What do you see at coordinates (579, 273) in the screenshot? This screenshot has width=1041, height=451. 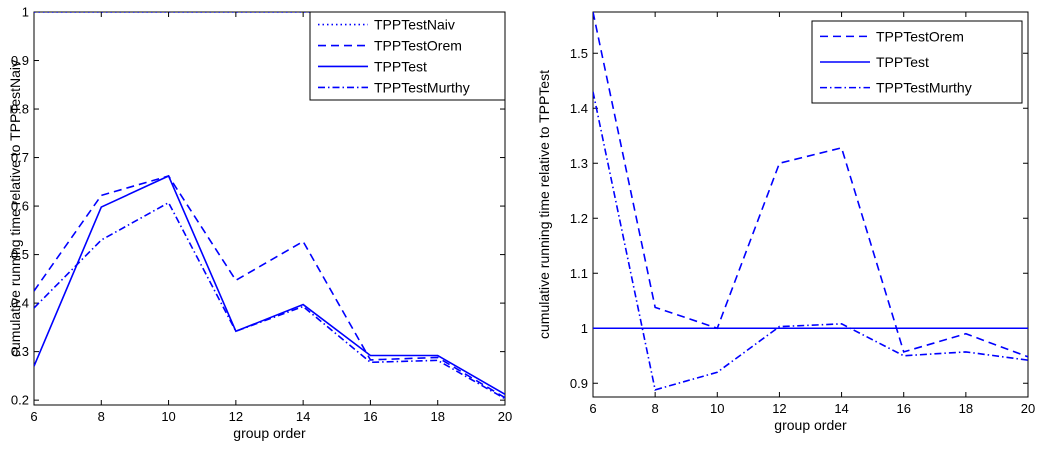 I see `y-tick-label: 1.1` at bounding box center [579, 273].